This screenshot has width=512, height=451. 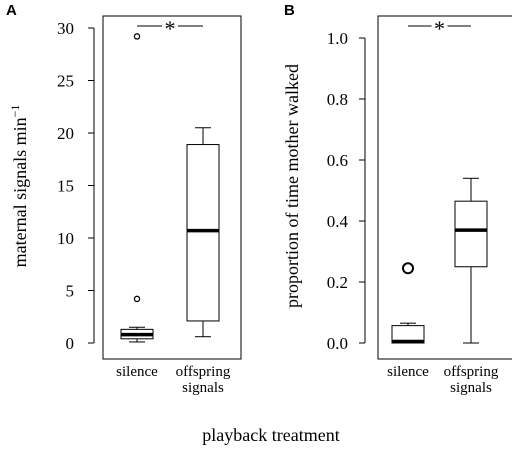 I want to click on y-axis-label-superscript: −1, so click(x=15, y=111).